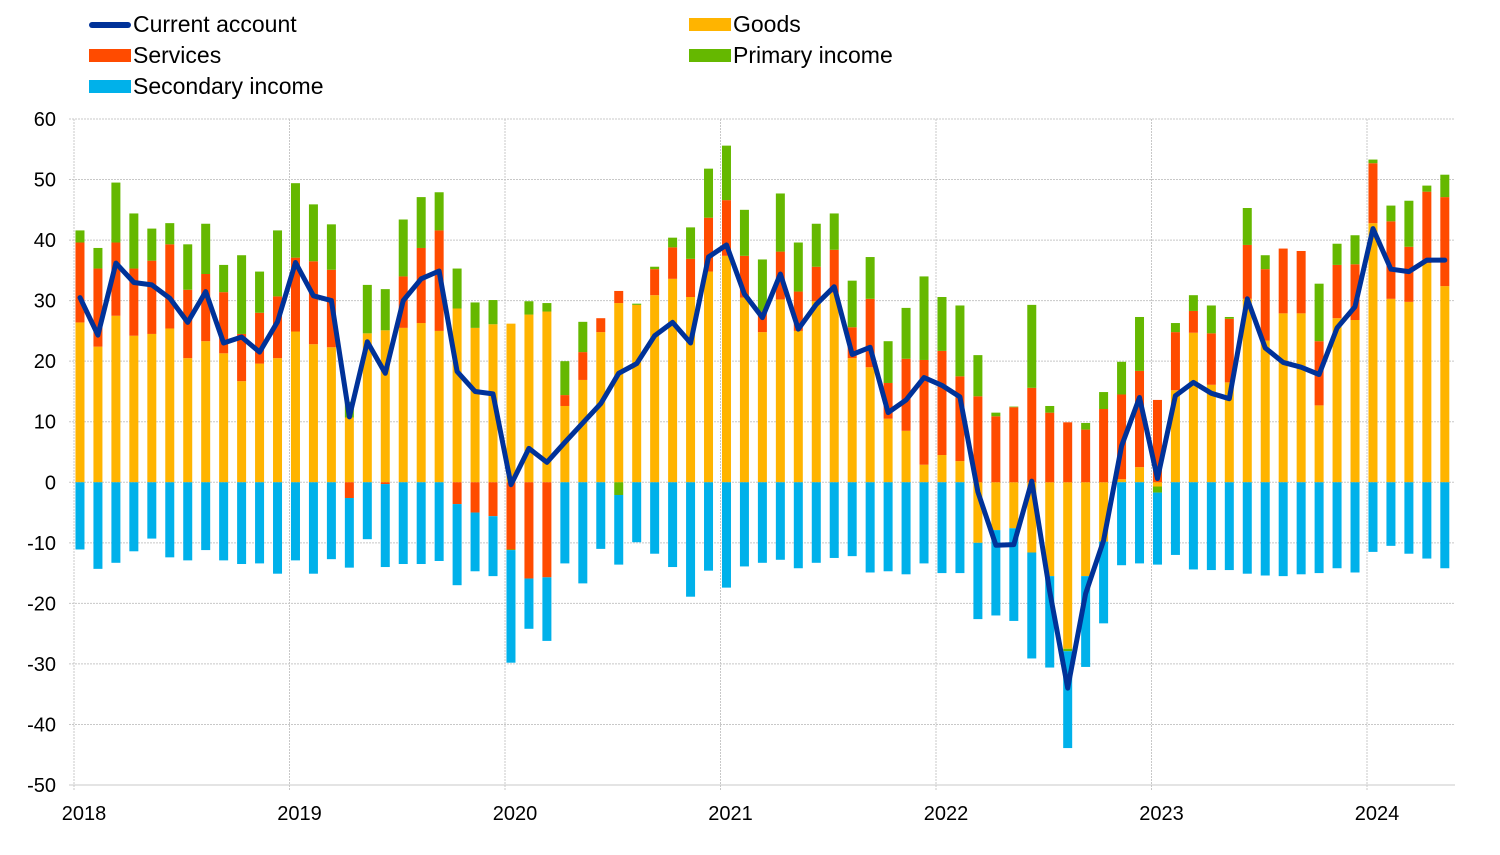  I want to click on x-tick-label-2022: 2022, so click(946, 814).